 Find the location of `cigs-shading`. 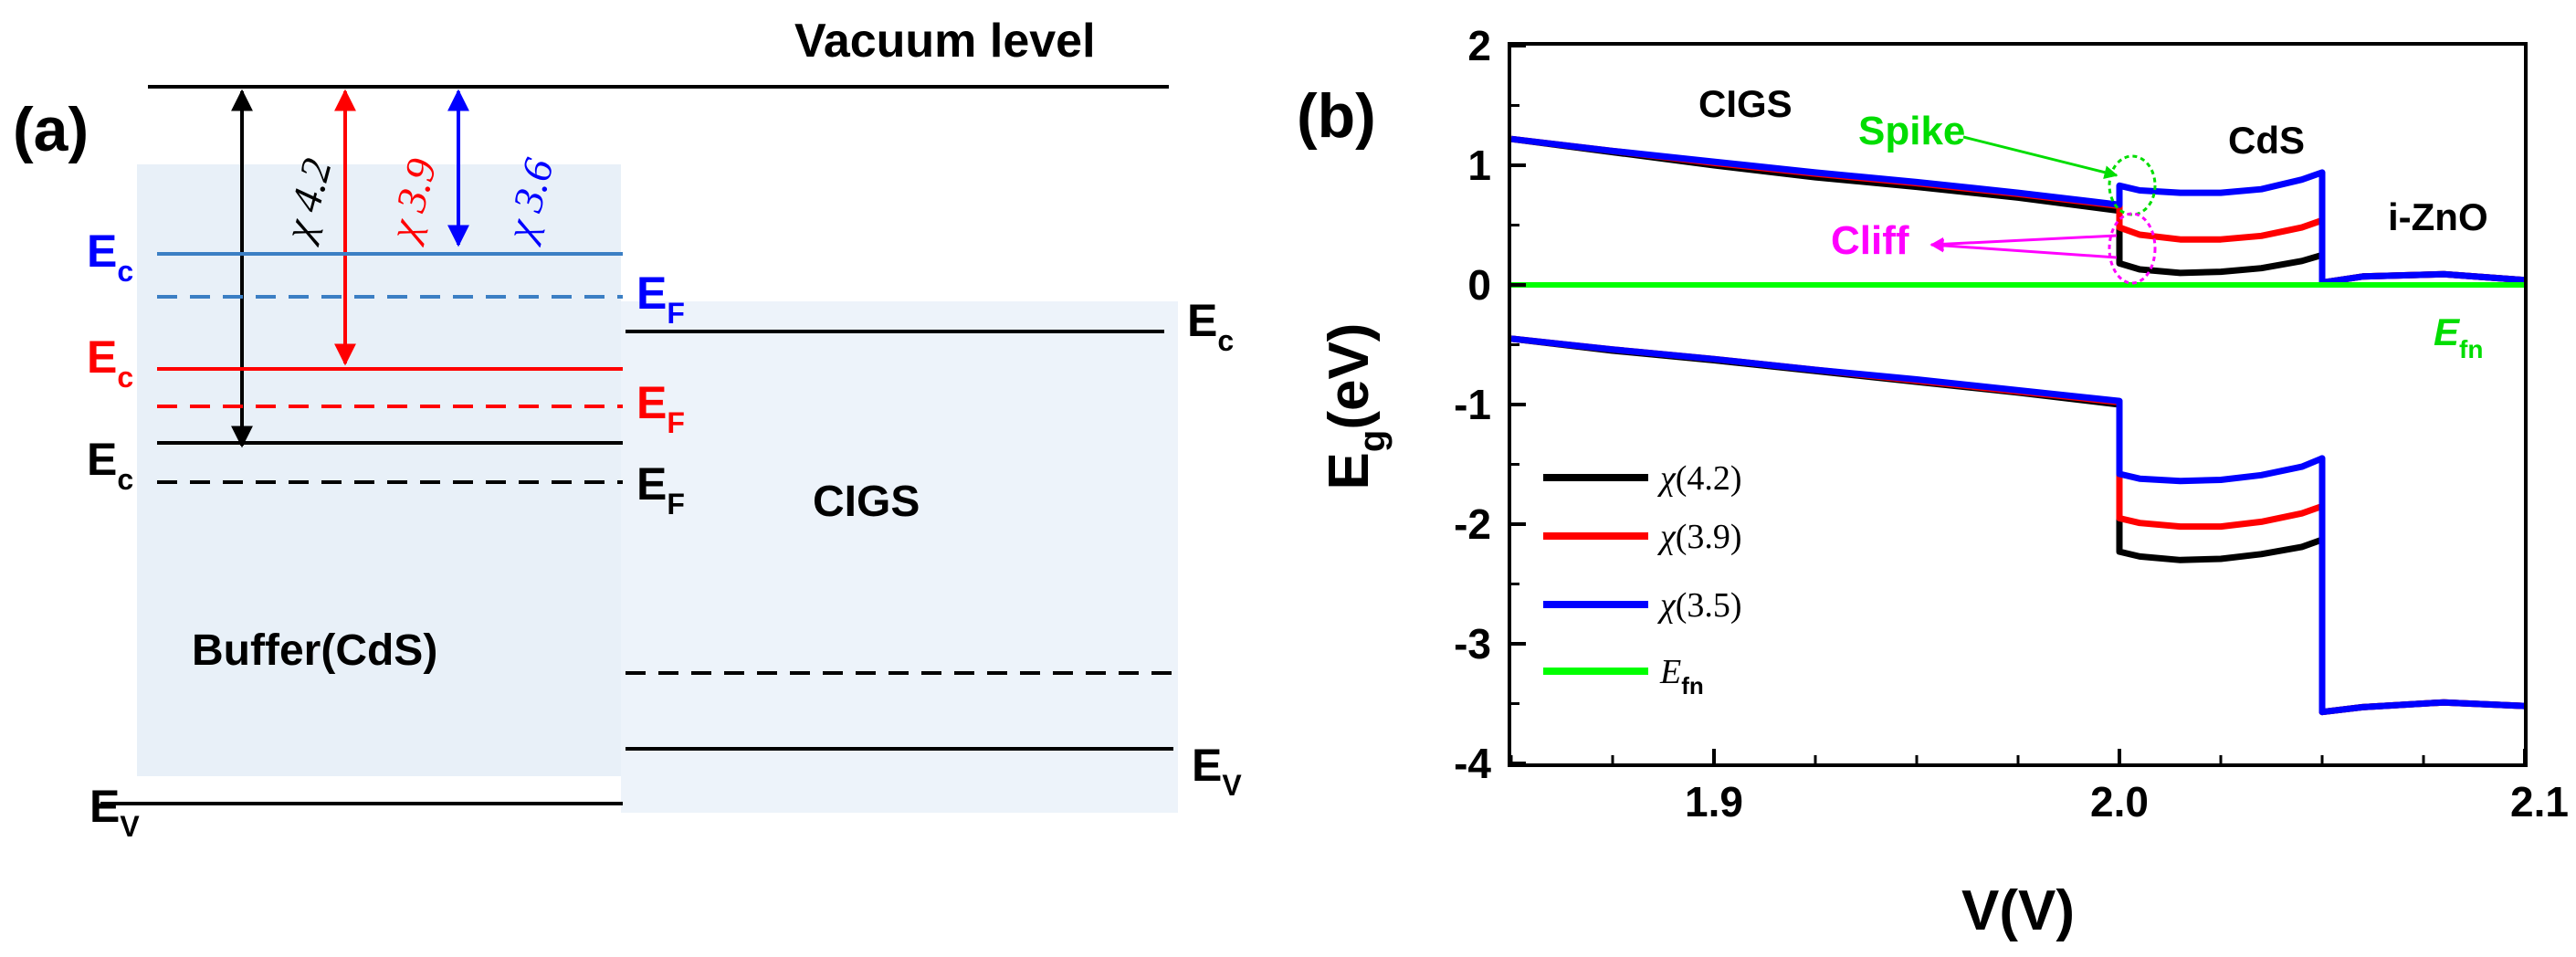

cigs-shading is located at coordinates (899, 557).